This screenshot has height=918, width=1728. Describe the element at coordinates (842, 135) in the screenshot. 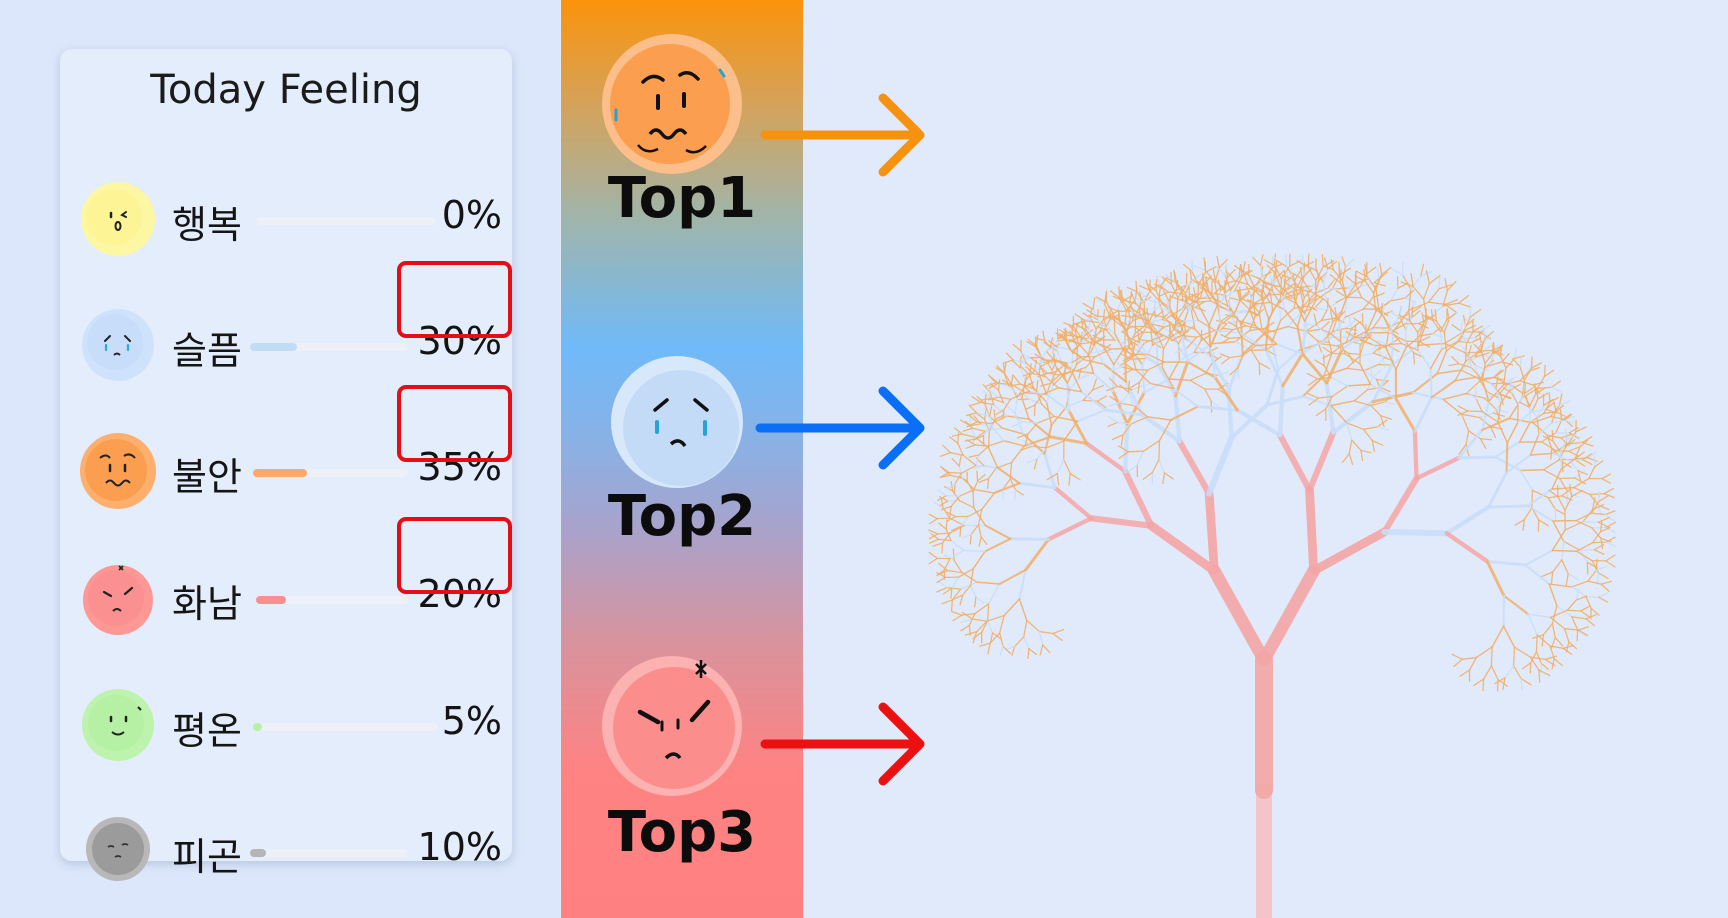

I see `arrow-top1` at that location.